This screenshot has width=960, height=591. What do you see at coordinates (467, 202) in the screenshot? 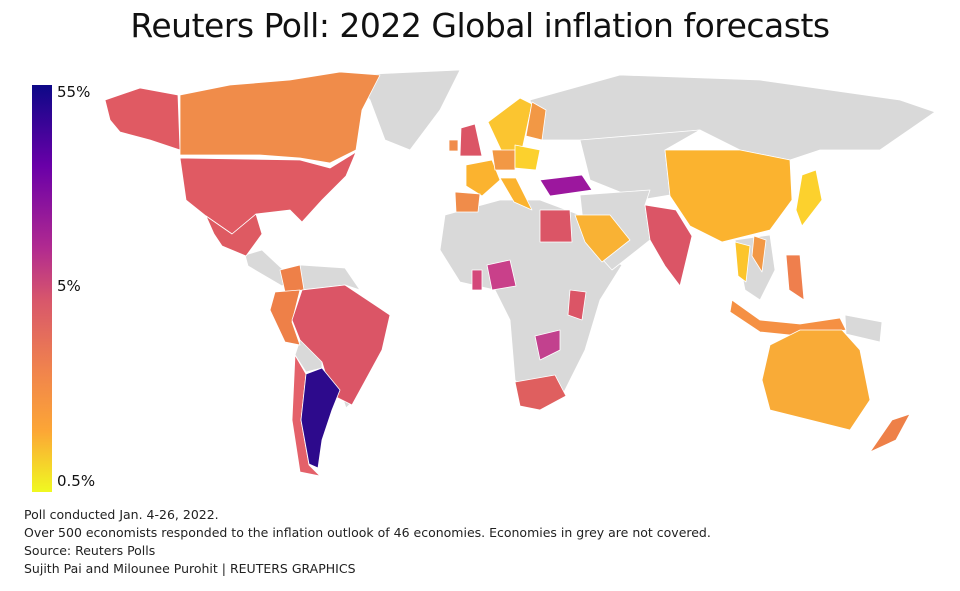
I see `region-spain` at bounding box center [467, 202].